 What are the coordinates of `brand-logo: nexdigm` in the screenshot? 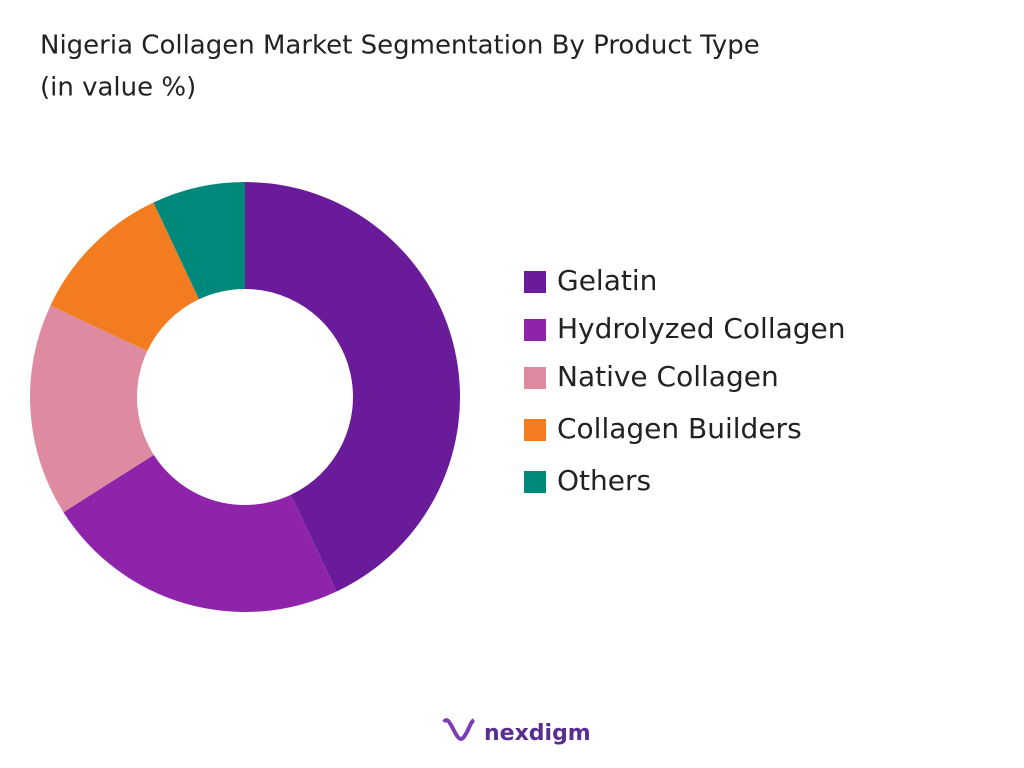 It's located at (516, 732).